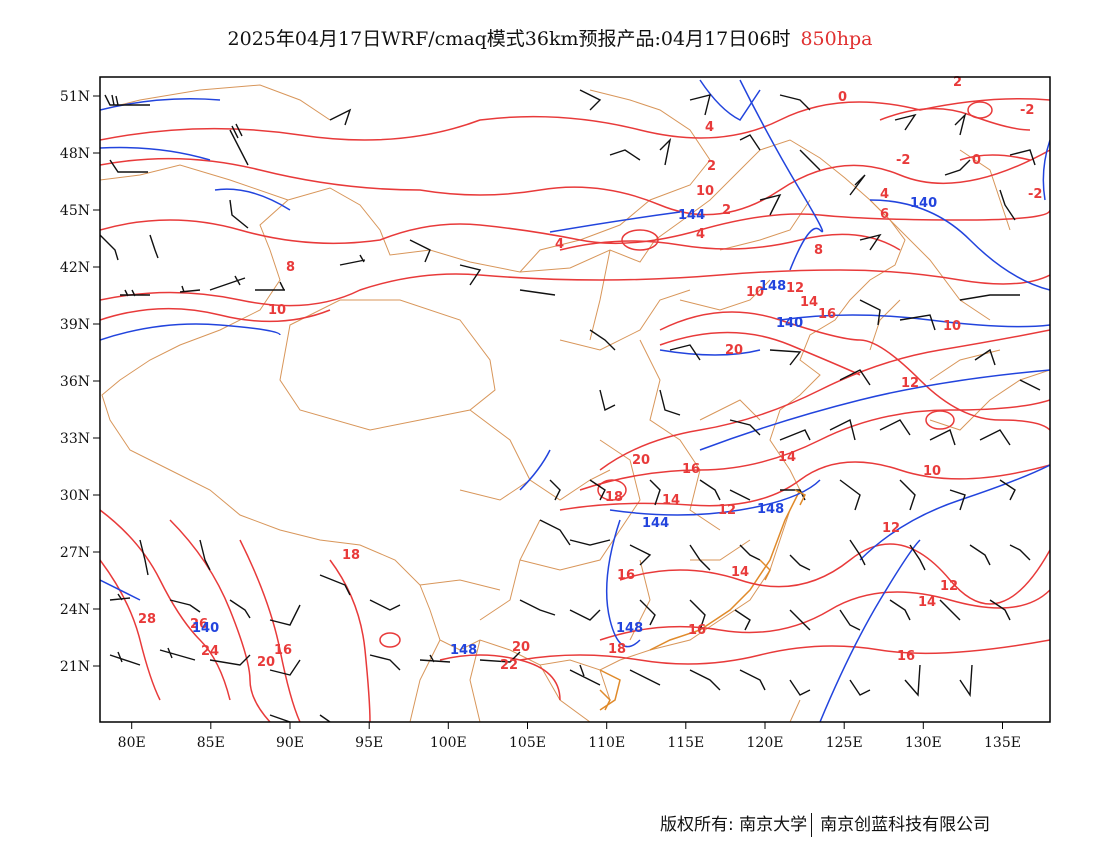 This screenshot has height=850, width=1100. What do you see at coordinates (685, 743) in the screenshot?
I see `x-tick-label: 115E` at bounding box center [685, 743].